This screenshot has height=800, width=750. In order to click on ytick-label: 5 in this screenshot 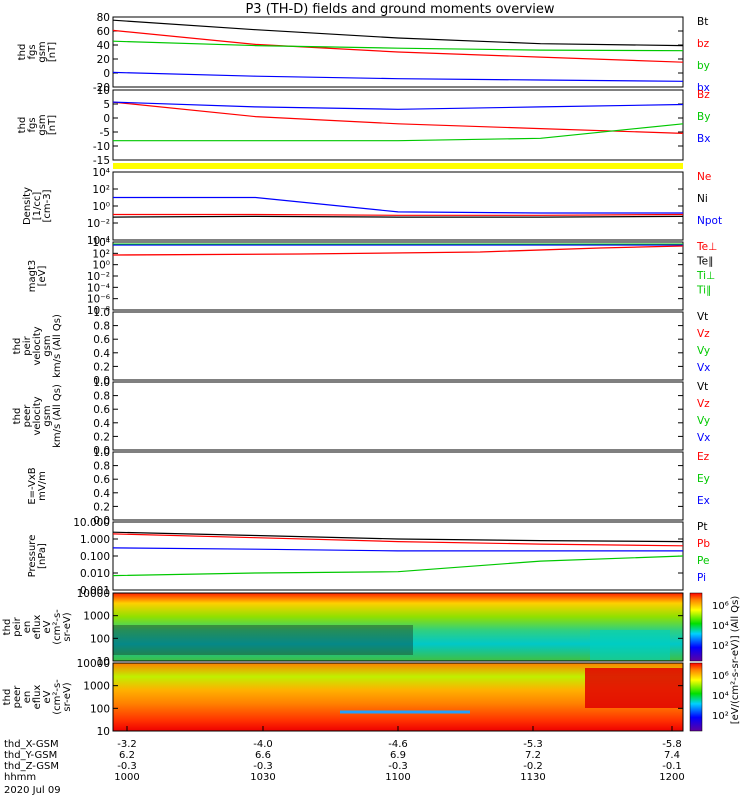, I will do `click(106, 105)`.